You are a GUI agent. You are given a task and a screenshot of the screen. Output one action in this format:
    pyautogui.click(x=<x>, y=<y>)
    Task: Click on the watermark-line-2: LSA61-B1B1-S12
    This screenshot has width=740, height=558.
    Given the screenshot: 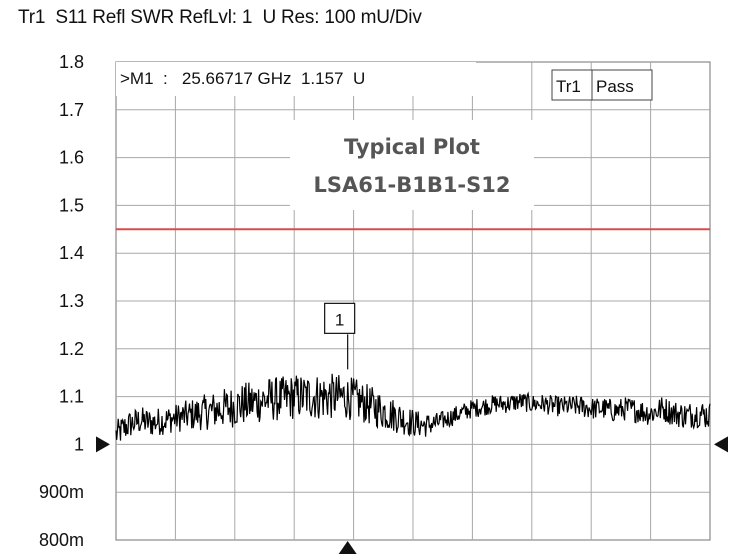 What is the action you would take?
    pyautogui.click(x=412, y=185)
    